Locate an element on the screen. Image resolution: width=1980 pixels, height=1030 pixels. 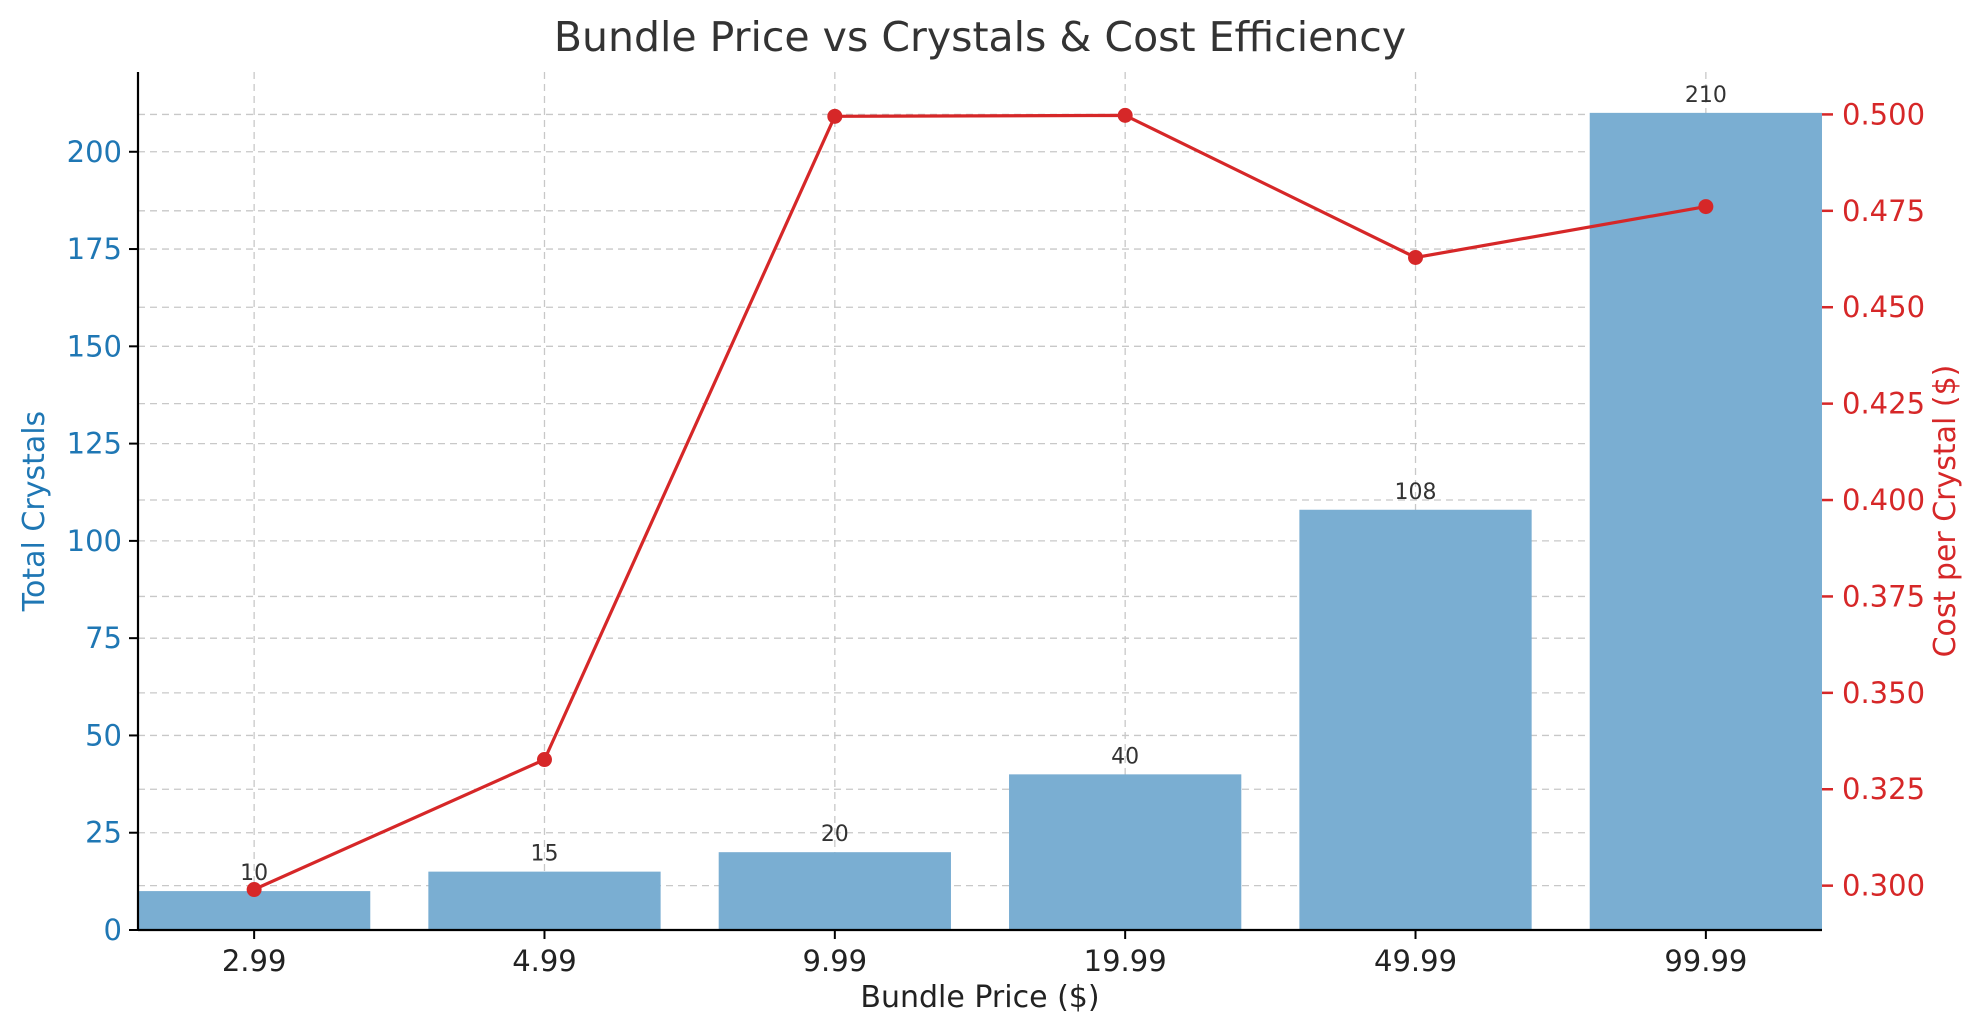
x-tick-label: 2.99 is located at coordinates (254, 961).